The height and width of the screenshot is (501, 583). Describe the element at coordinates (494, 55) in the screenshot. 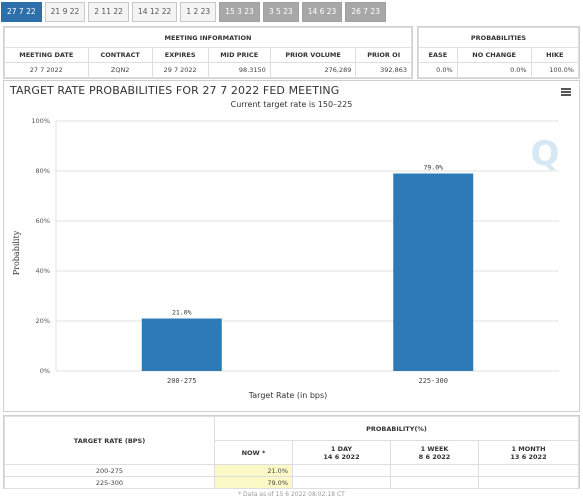

I see `col-no-change: NO CHANGE` at that location.